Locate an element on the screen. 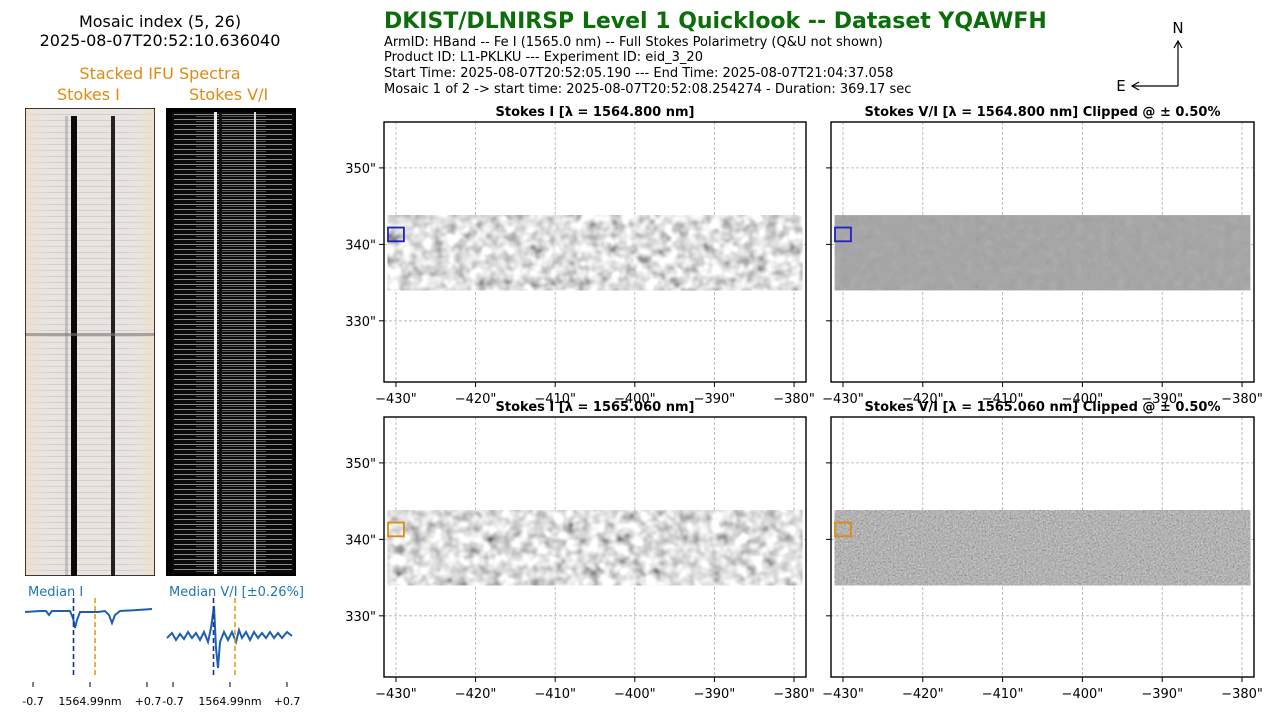  map-image-tint is located at coordinates (1042, 253).